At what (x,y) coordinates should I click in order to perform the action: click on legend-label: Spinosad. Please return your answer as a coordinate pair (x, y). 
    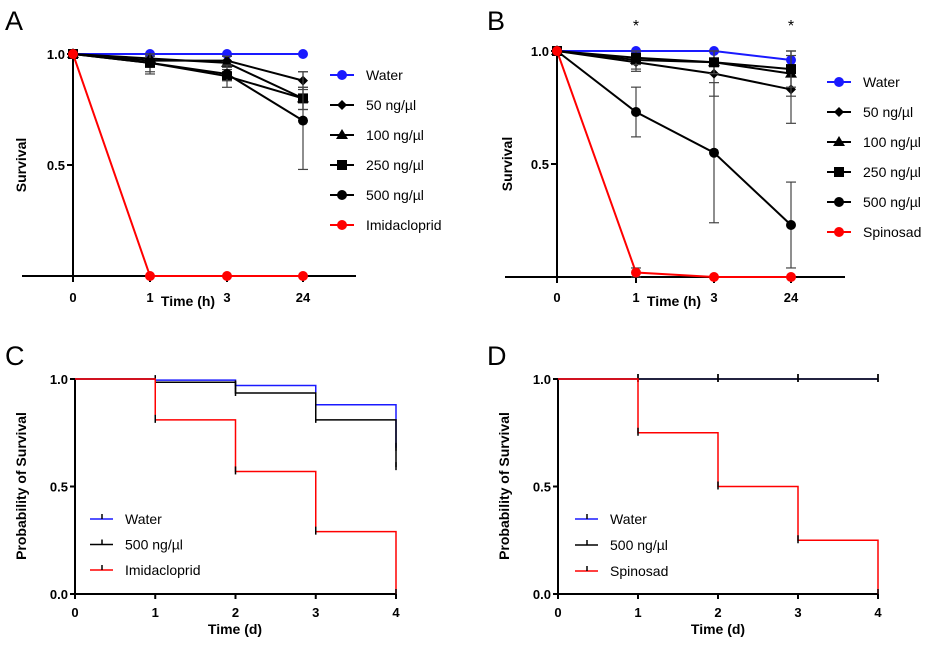
    Looking at the image, I should click on (639, 571).